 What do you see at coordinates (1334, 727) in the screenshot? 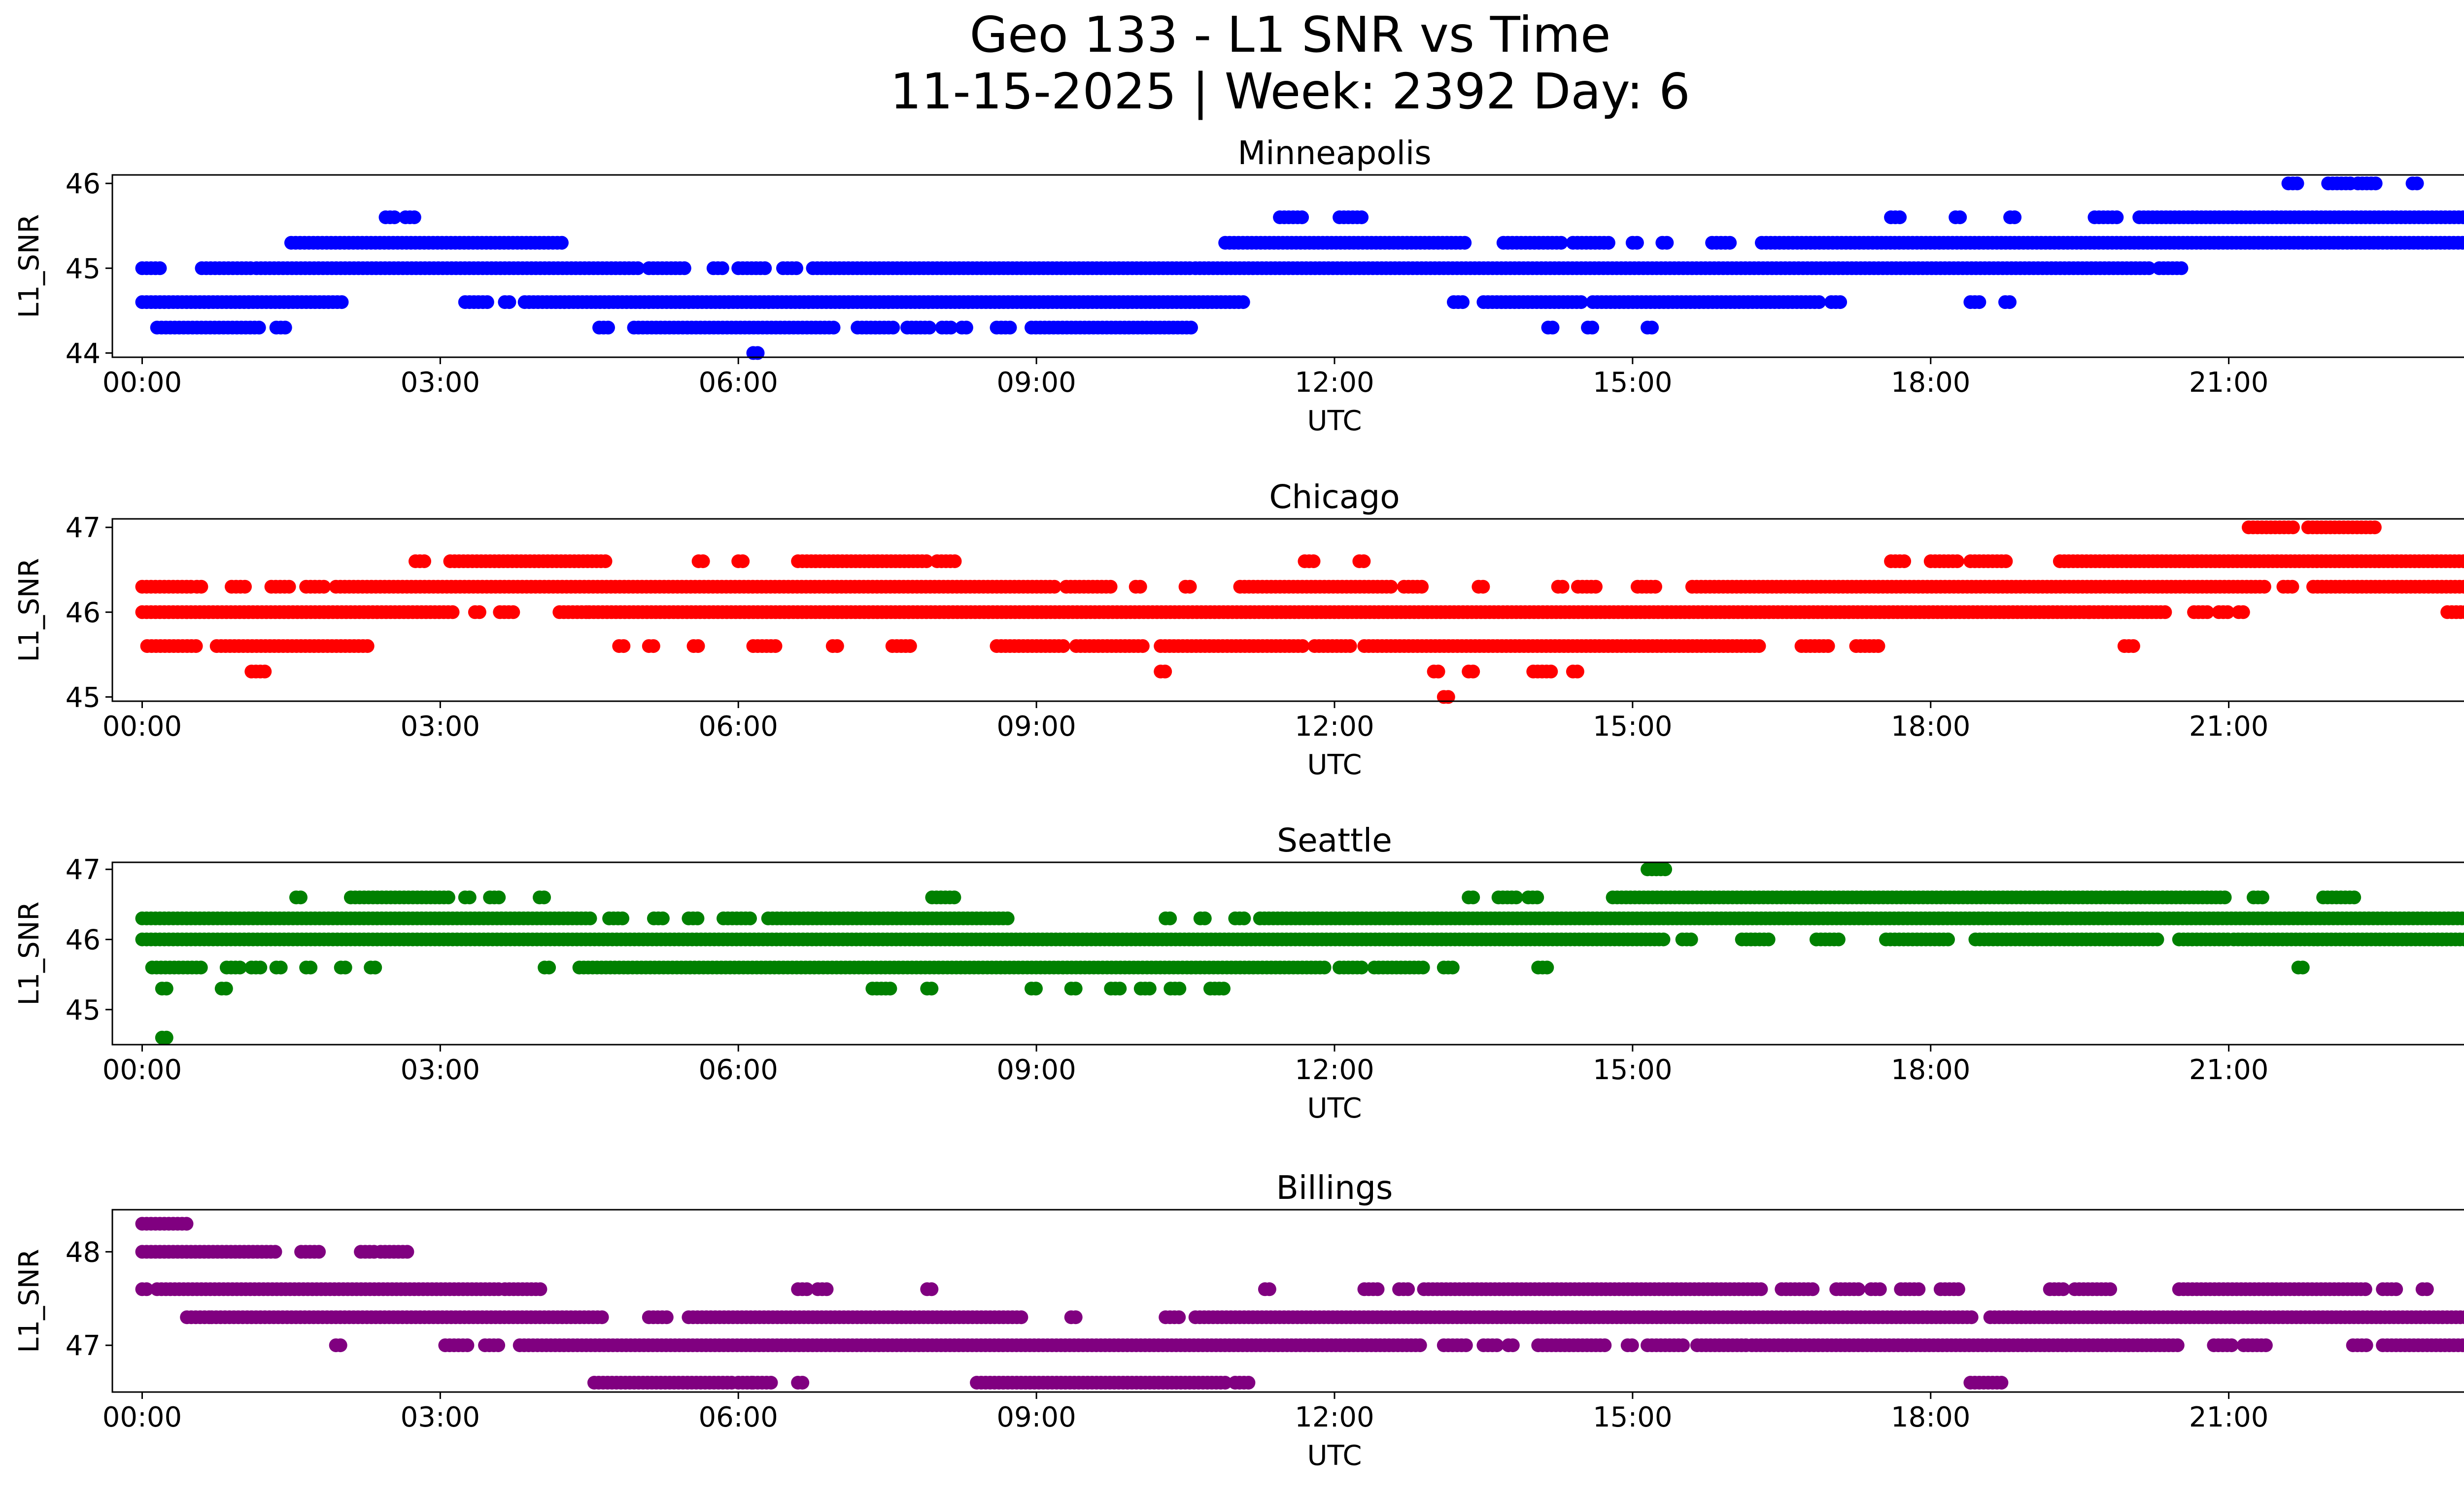
I see `x-tick-label: 12:00` at bounding box center [1334, 727].